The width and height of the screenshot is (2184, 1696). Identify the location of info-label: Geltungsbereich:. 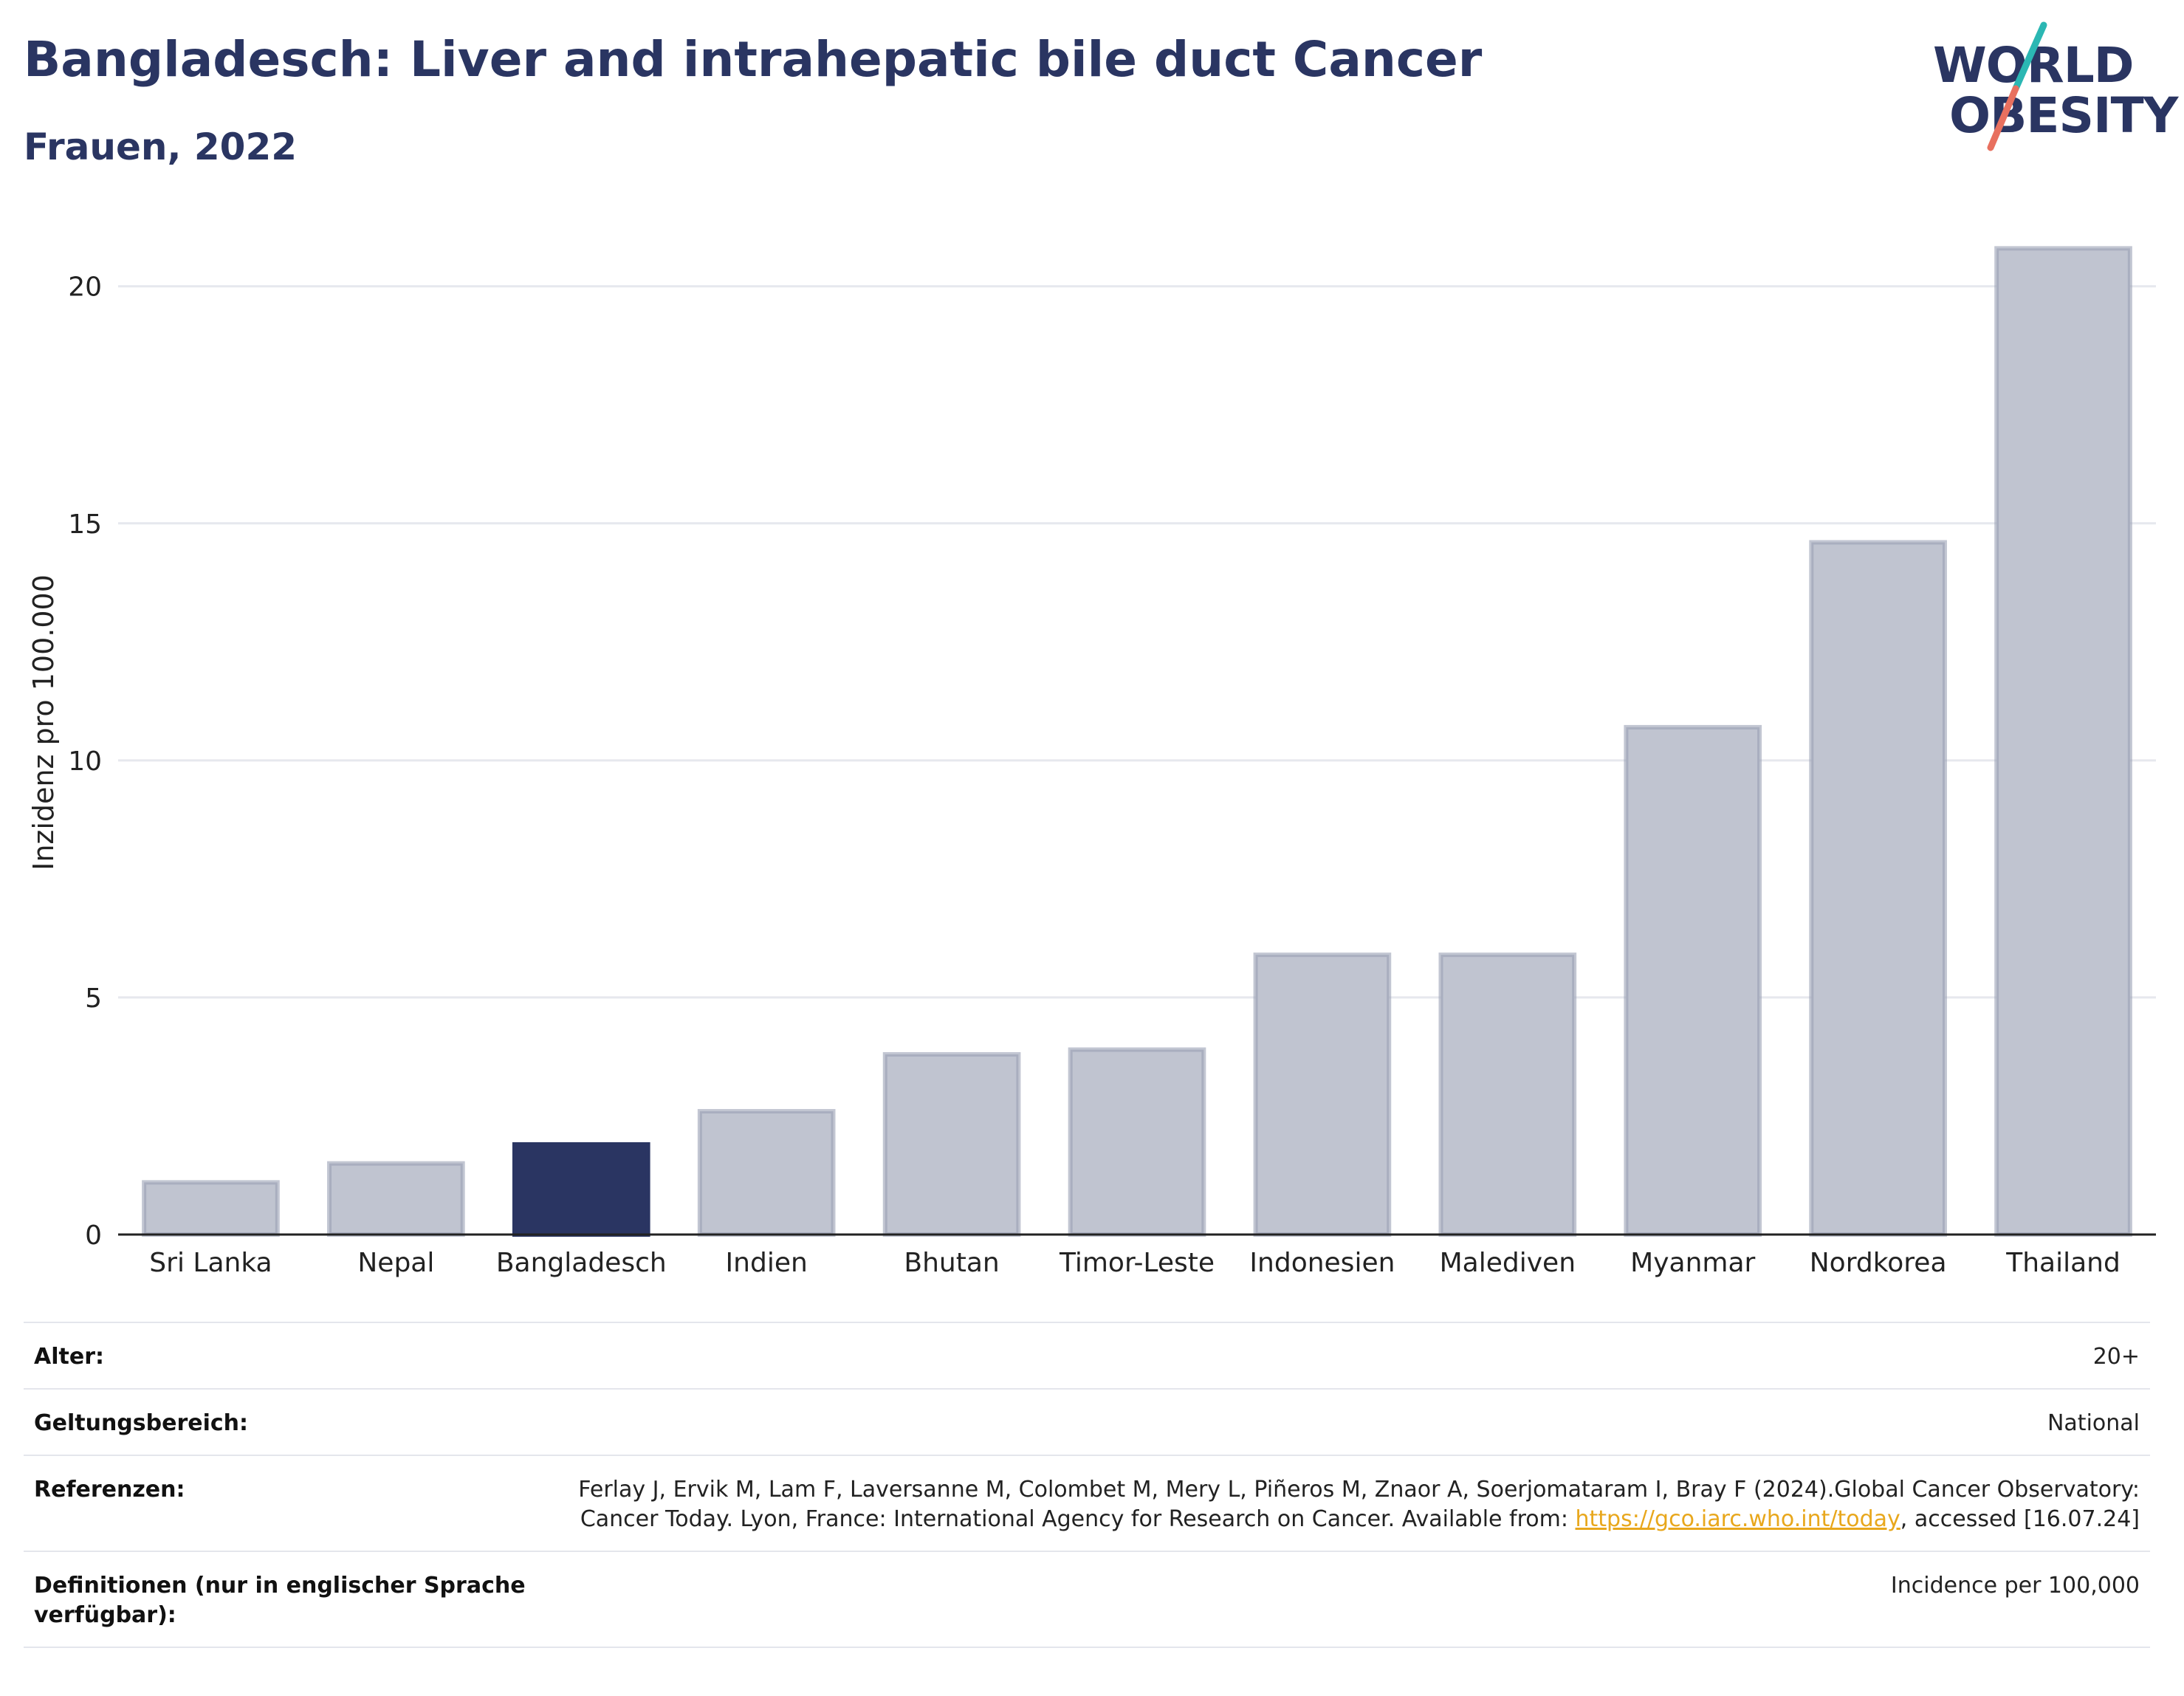
(142, 1423).